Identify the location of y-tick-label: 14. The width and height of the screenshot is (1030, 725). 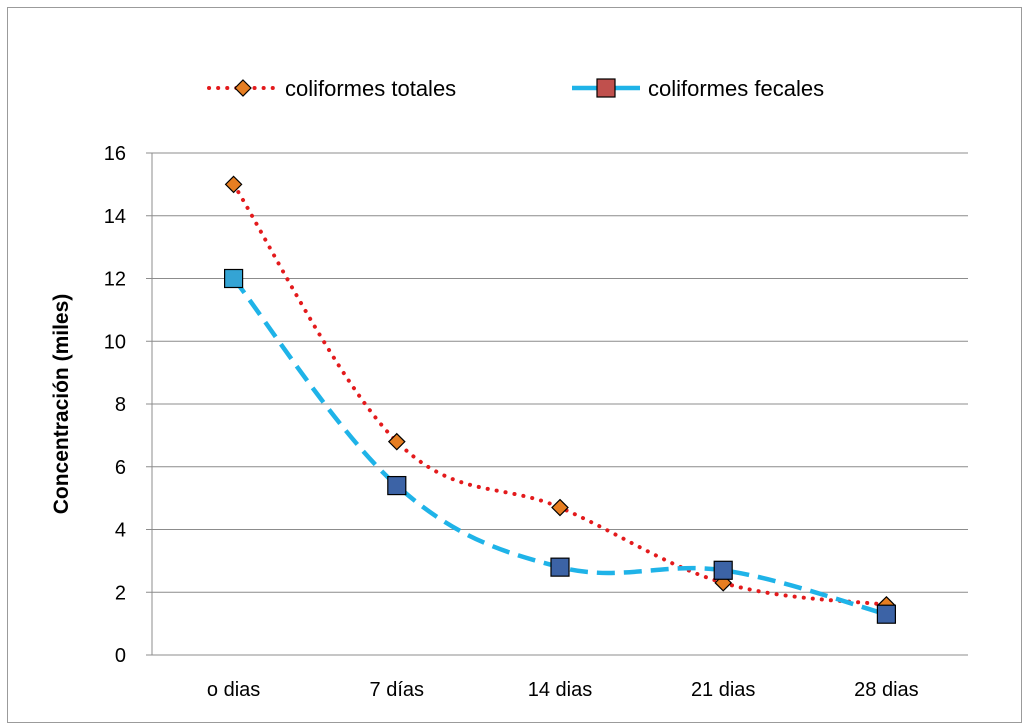
(115, 217).